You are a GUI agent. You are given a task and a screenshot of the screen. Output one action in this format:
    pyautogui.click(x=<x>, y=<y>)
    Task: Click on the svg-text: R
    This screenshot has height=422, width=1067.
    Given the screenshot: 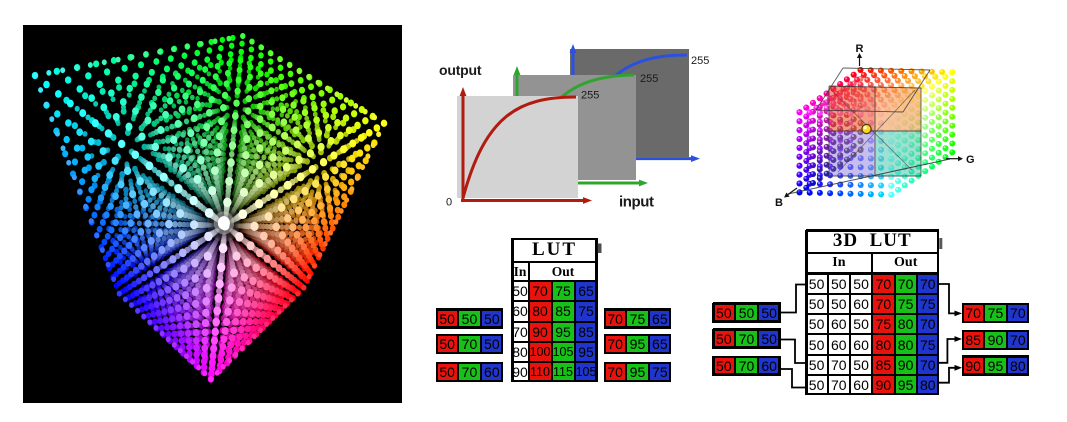 What is the action you would take?
    pyautogui.click(x=860, y=49)
    